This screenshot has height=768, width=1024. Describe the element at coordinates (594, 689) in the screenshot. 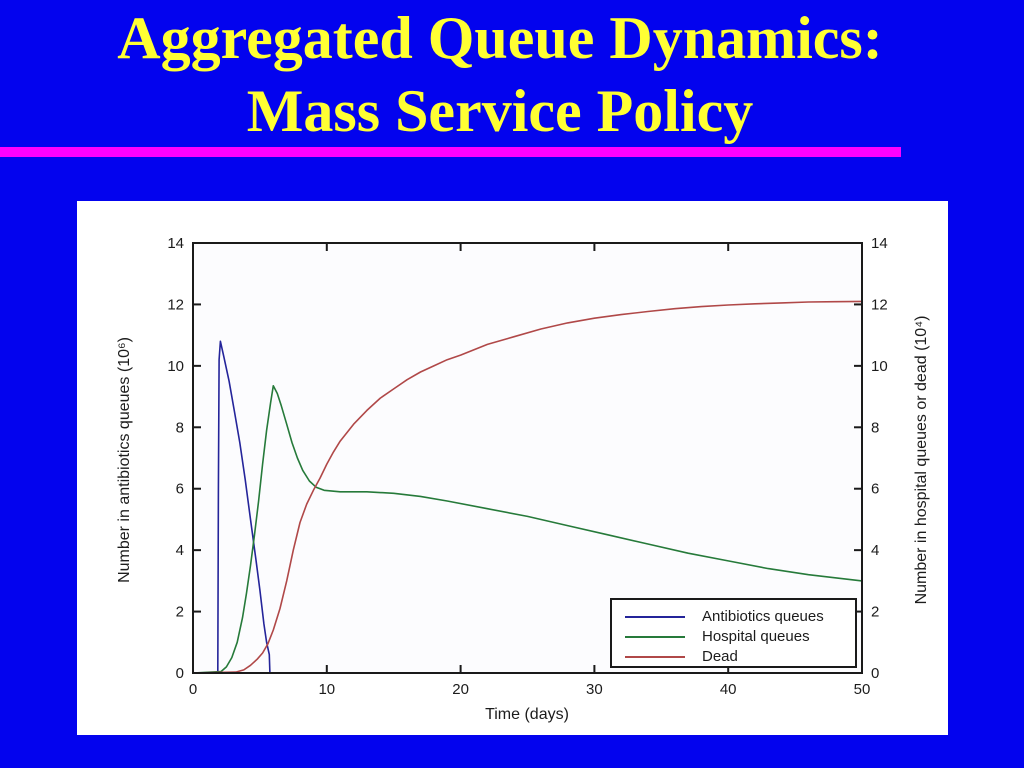

I see `x-tick-label: 30` at that location.